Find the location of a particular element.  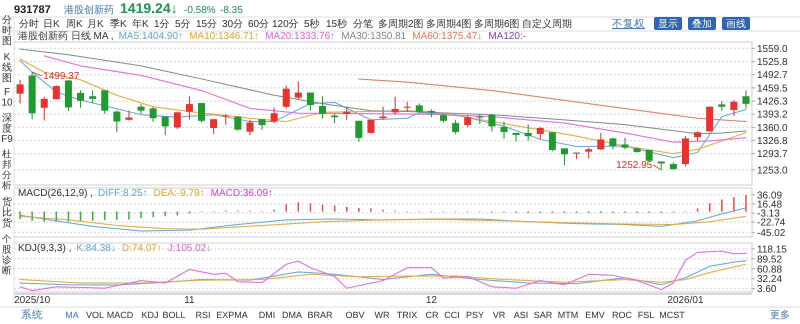

text: DIFF:8.25↑ is located at coordinates (123, 193).